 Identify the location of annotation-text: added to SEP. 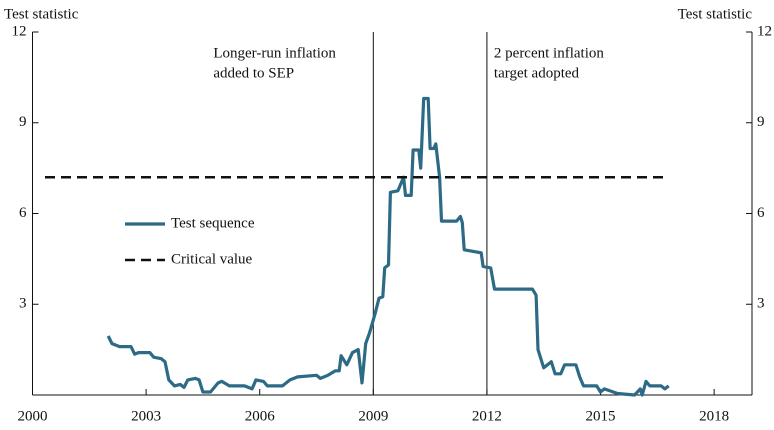
(253, 73).